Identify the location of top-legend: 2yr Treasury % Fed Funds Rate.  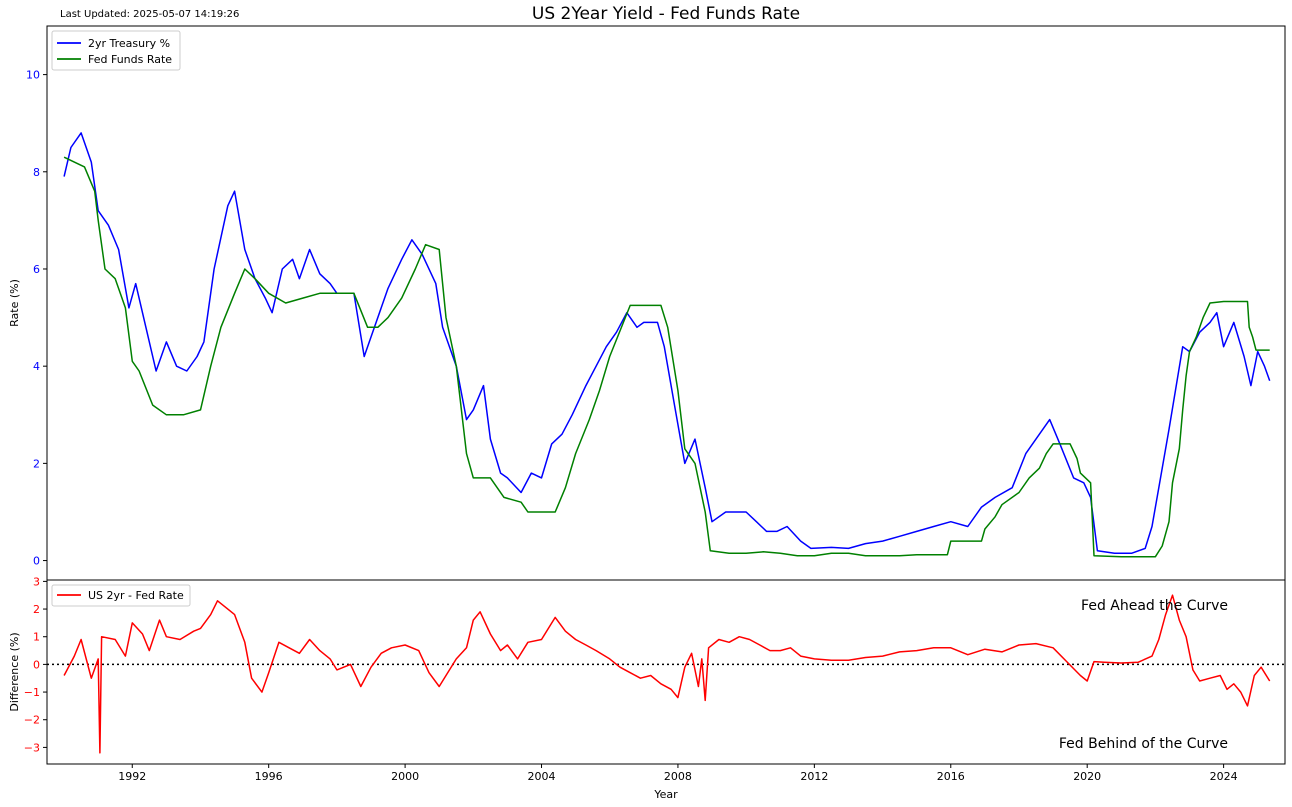
(116, 50).